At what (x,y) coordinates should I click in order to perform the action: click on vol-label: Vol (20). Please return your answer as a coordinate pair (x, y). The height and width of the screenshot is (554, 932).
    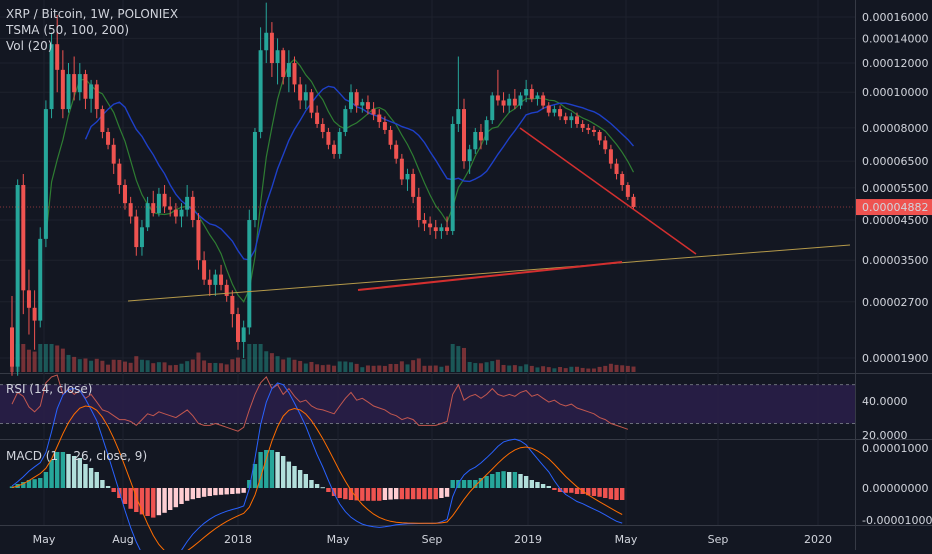
    Looking at the image, I should click on (29, 46).